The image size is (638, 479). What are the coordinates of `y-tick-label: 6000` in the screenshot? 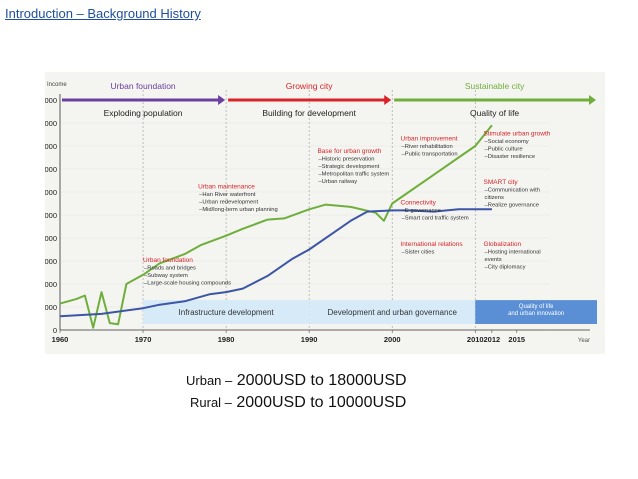 It's located at (51, 261).